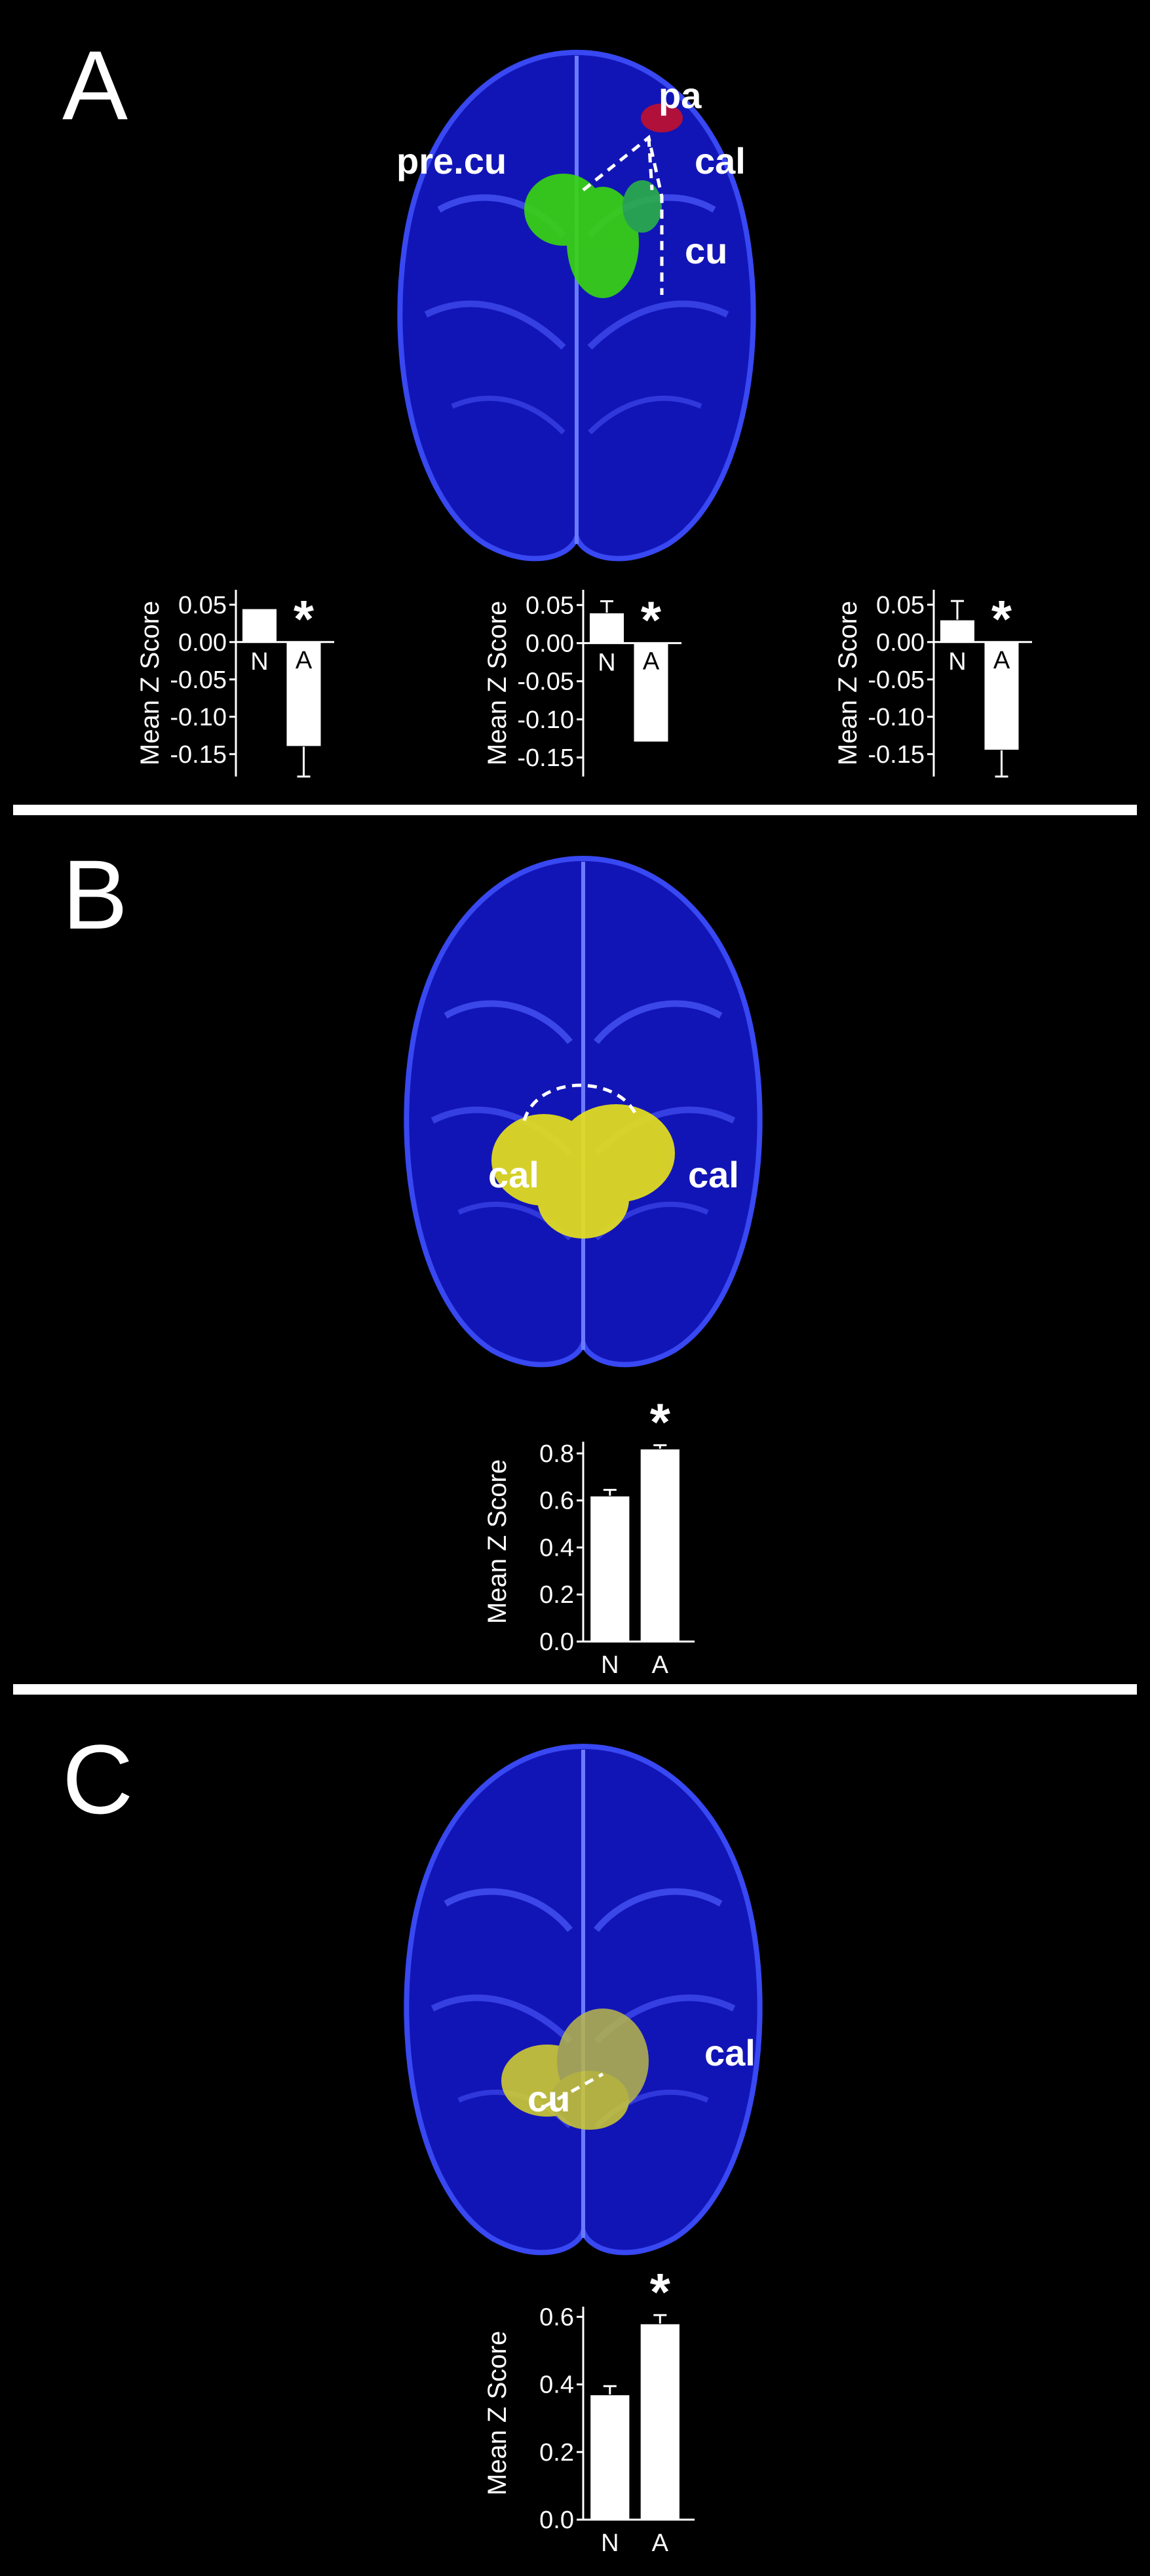  I want to click on brain-render-c, so click(583, 1999).